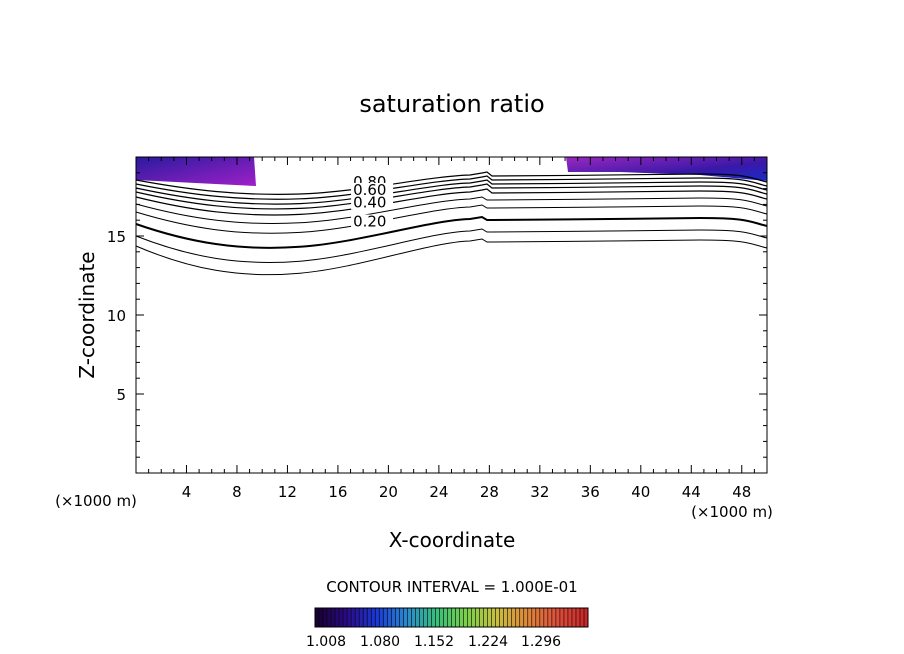 The height and width of the screenshot is (654, 904). I want to click on filled-regions, so click(451, 171).